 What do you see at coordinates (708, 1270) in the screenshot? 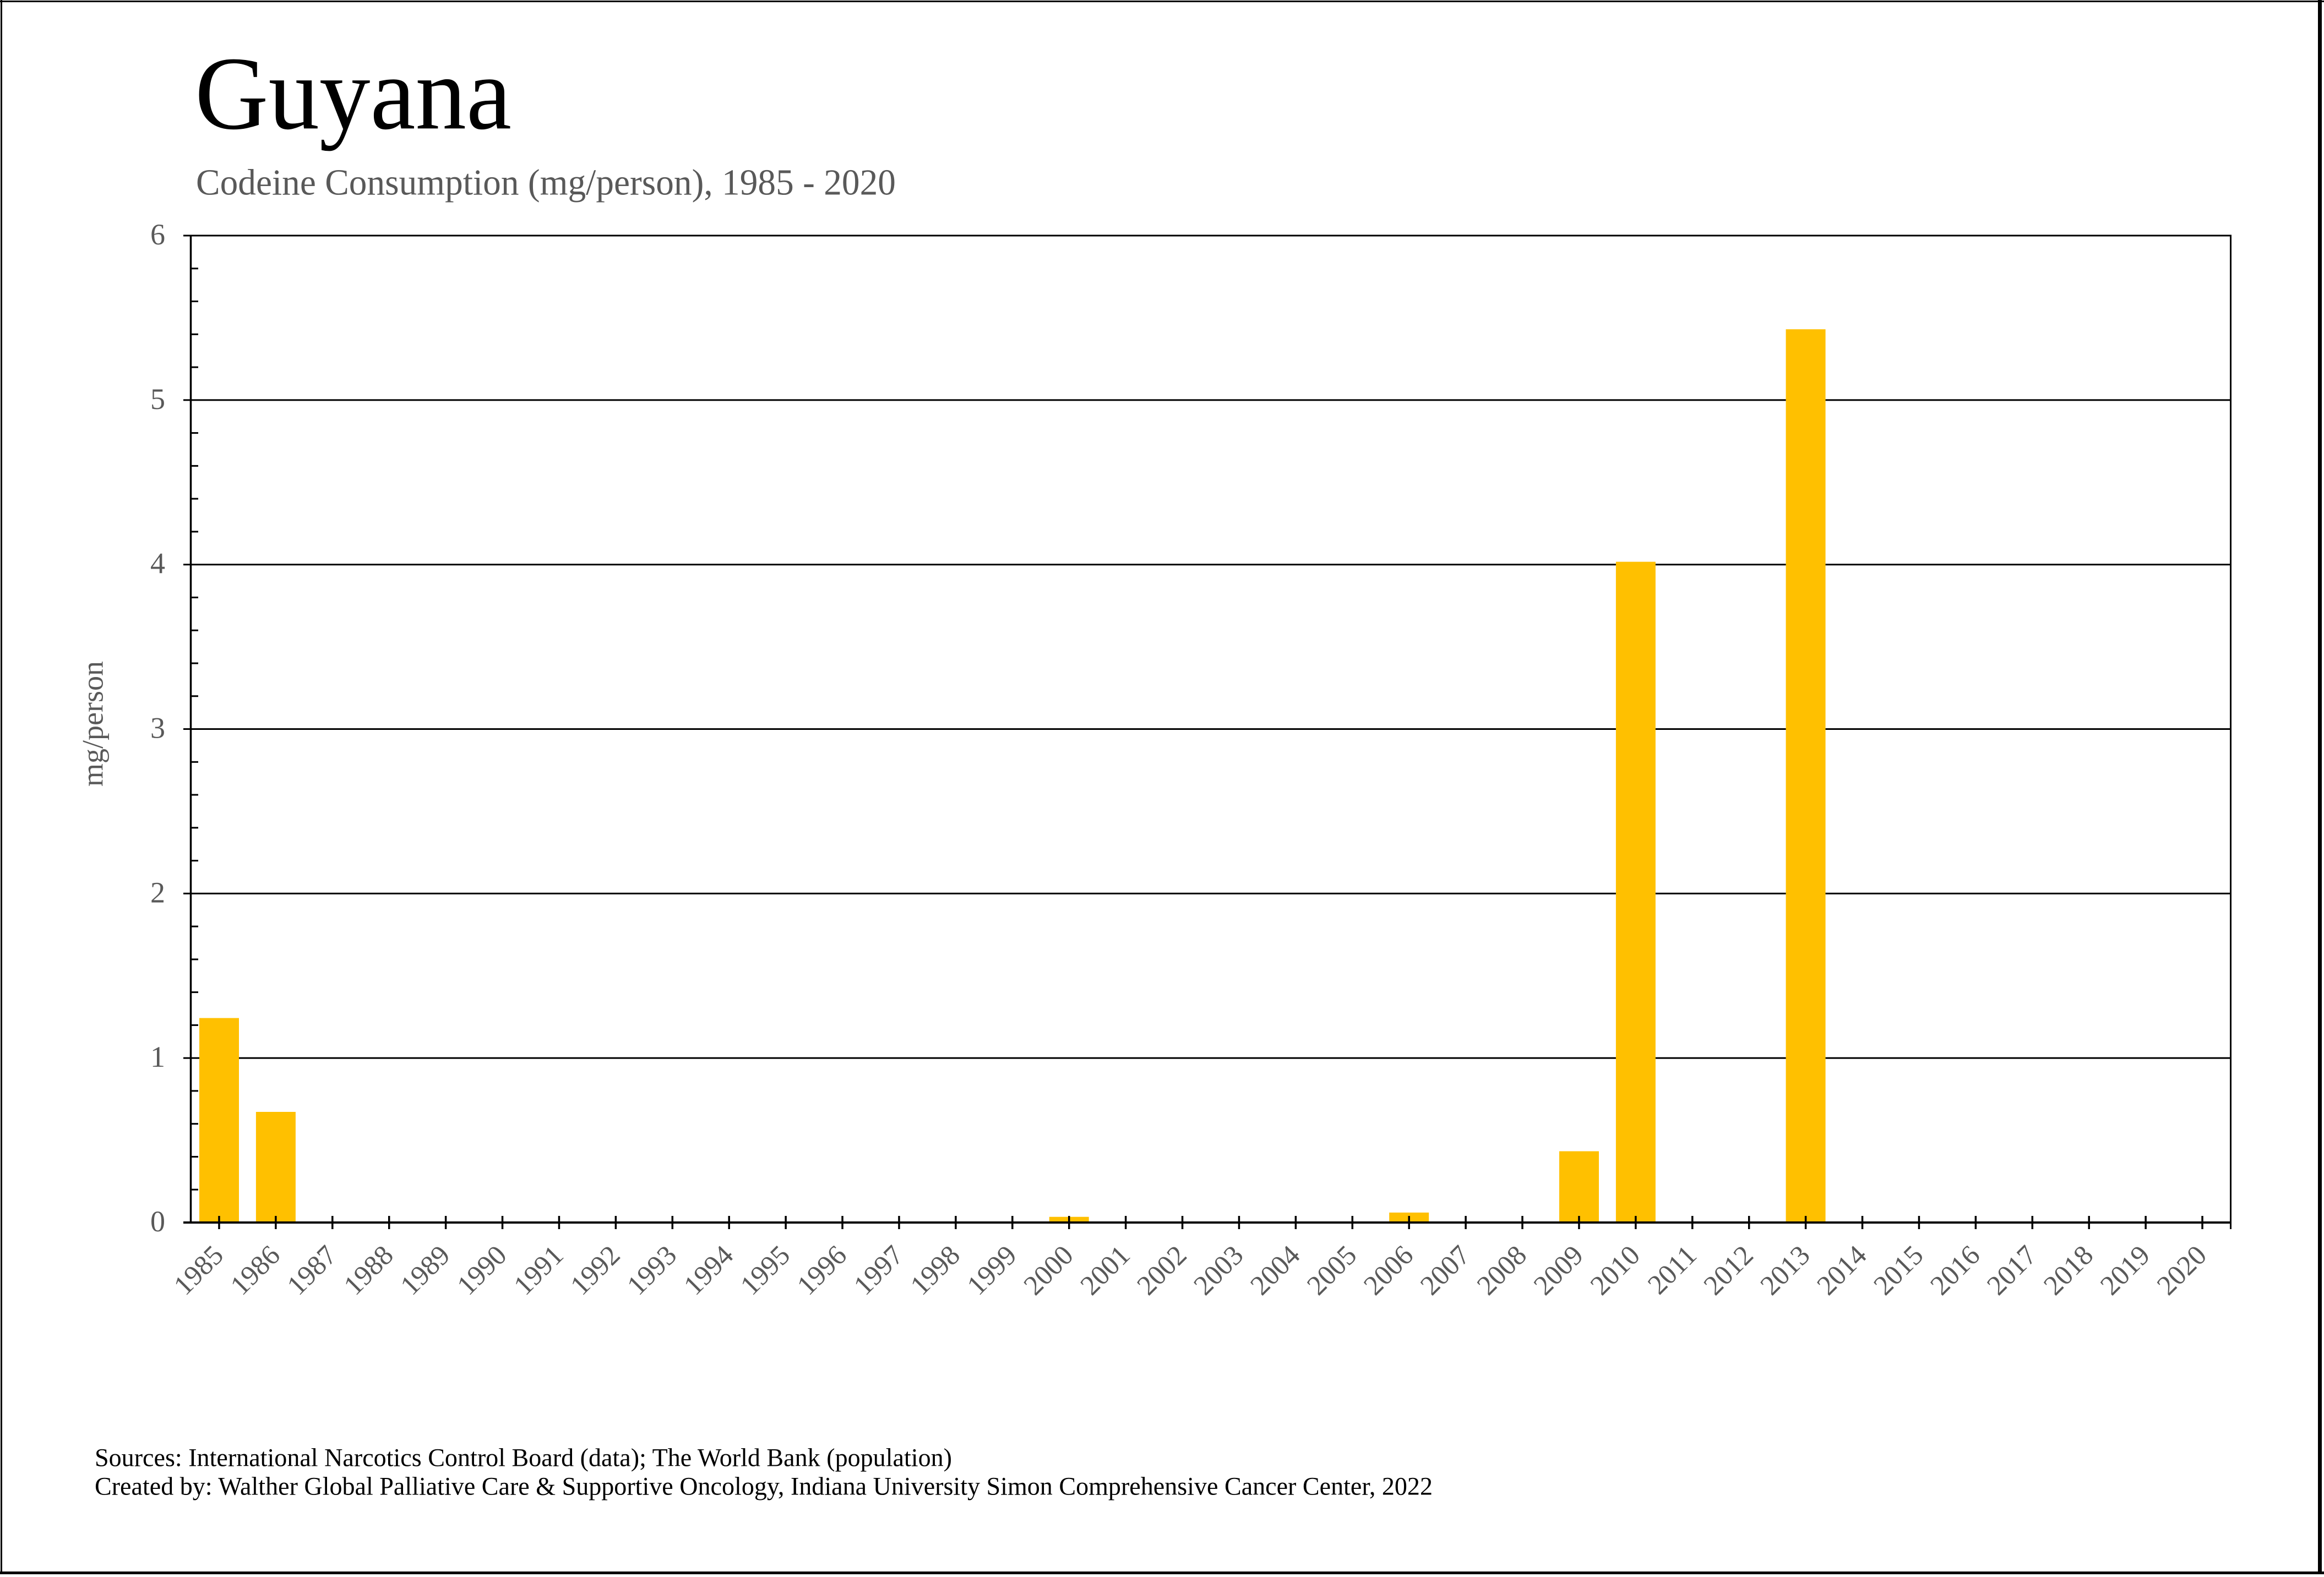
I see `svg-text: 1994` at bounding box center [708, 1270].